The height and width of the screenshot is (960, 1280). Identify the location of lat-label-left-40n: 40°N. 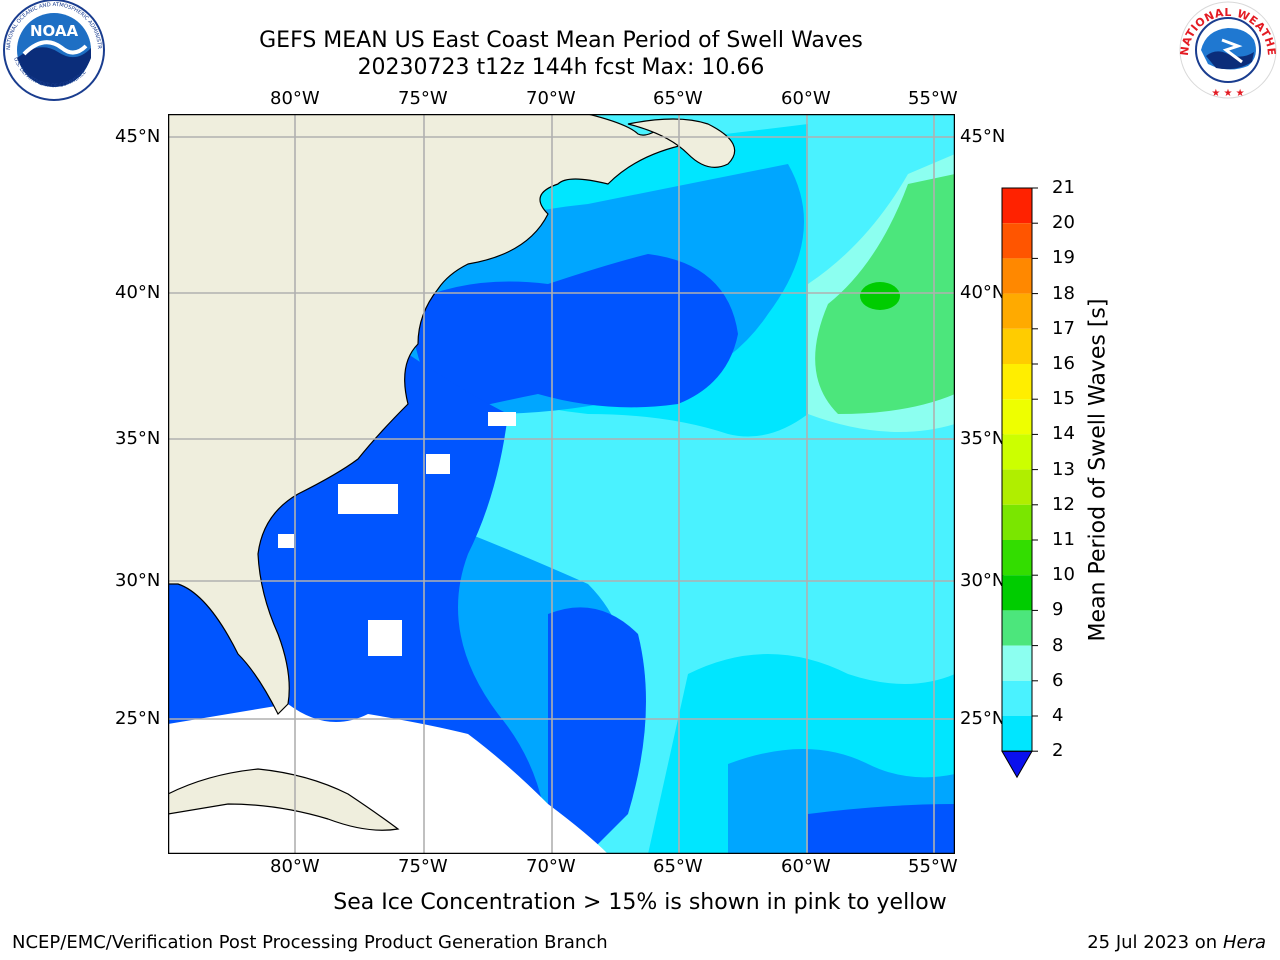
(138, 292).